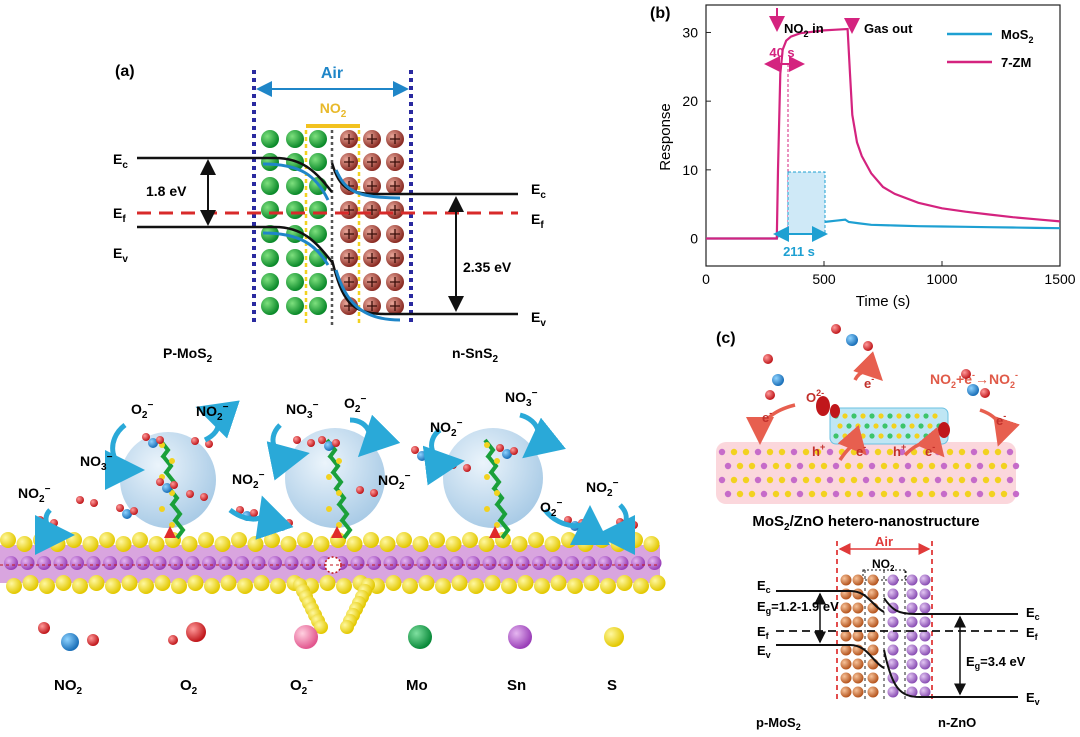 The height and width of the screenshot is (737, 1080). I want to click on eg-c-left-label: Eg=1.2-1.9 eV, so click(798, 607).